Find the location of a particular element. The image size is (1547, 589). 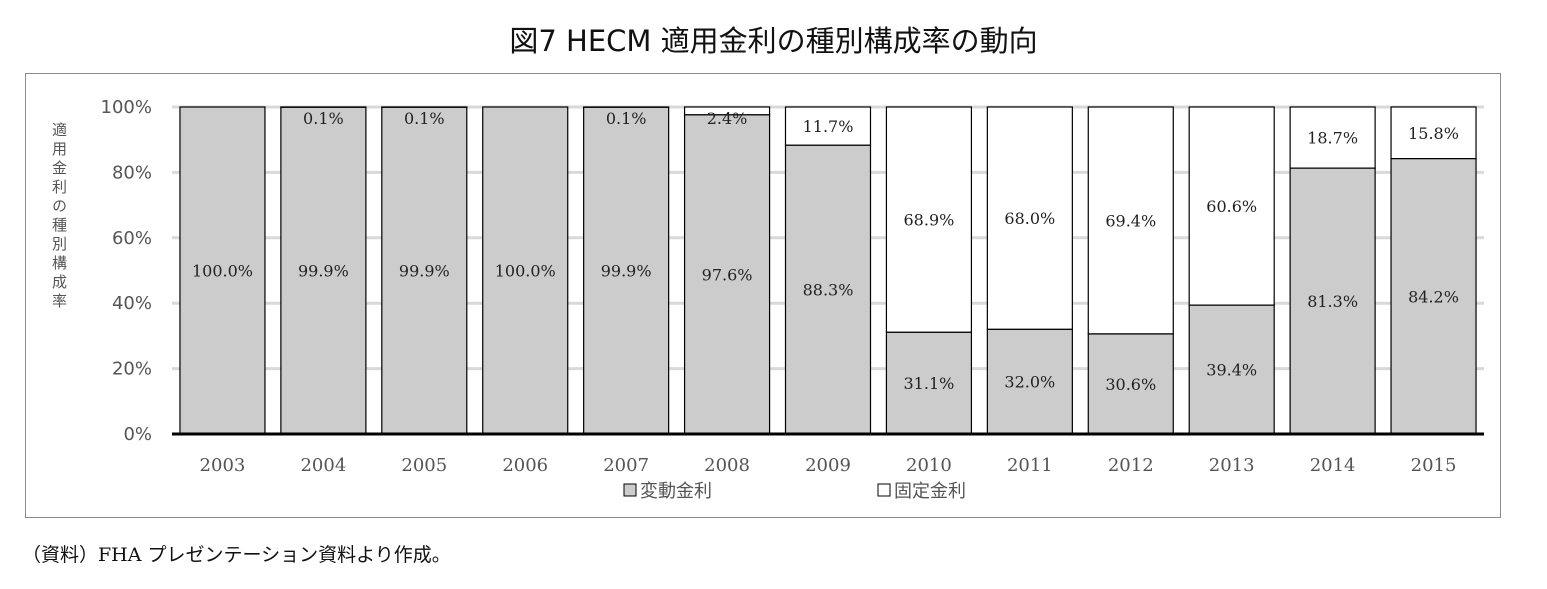

x-tick-label: 2015 is located at coordinates (1434, 465).